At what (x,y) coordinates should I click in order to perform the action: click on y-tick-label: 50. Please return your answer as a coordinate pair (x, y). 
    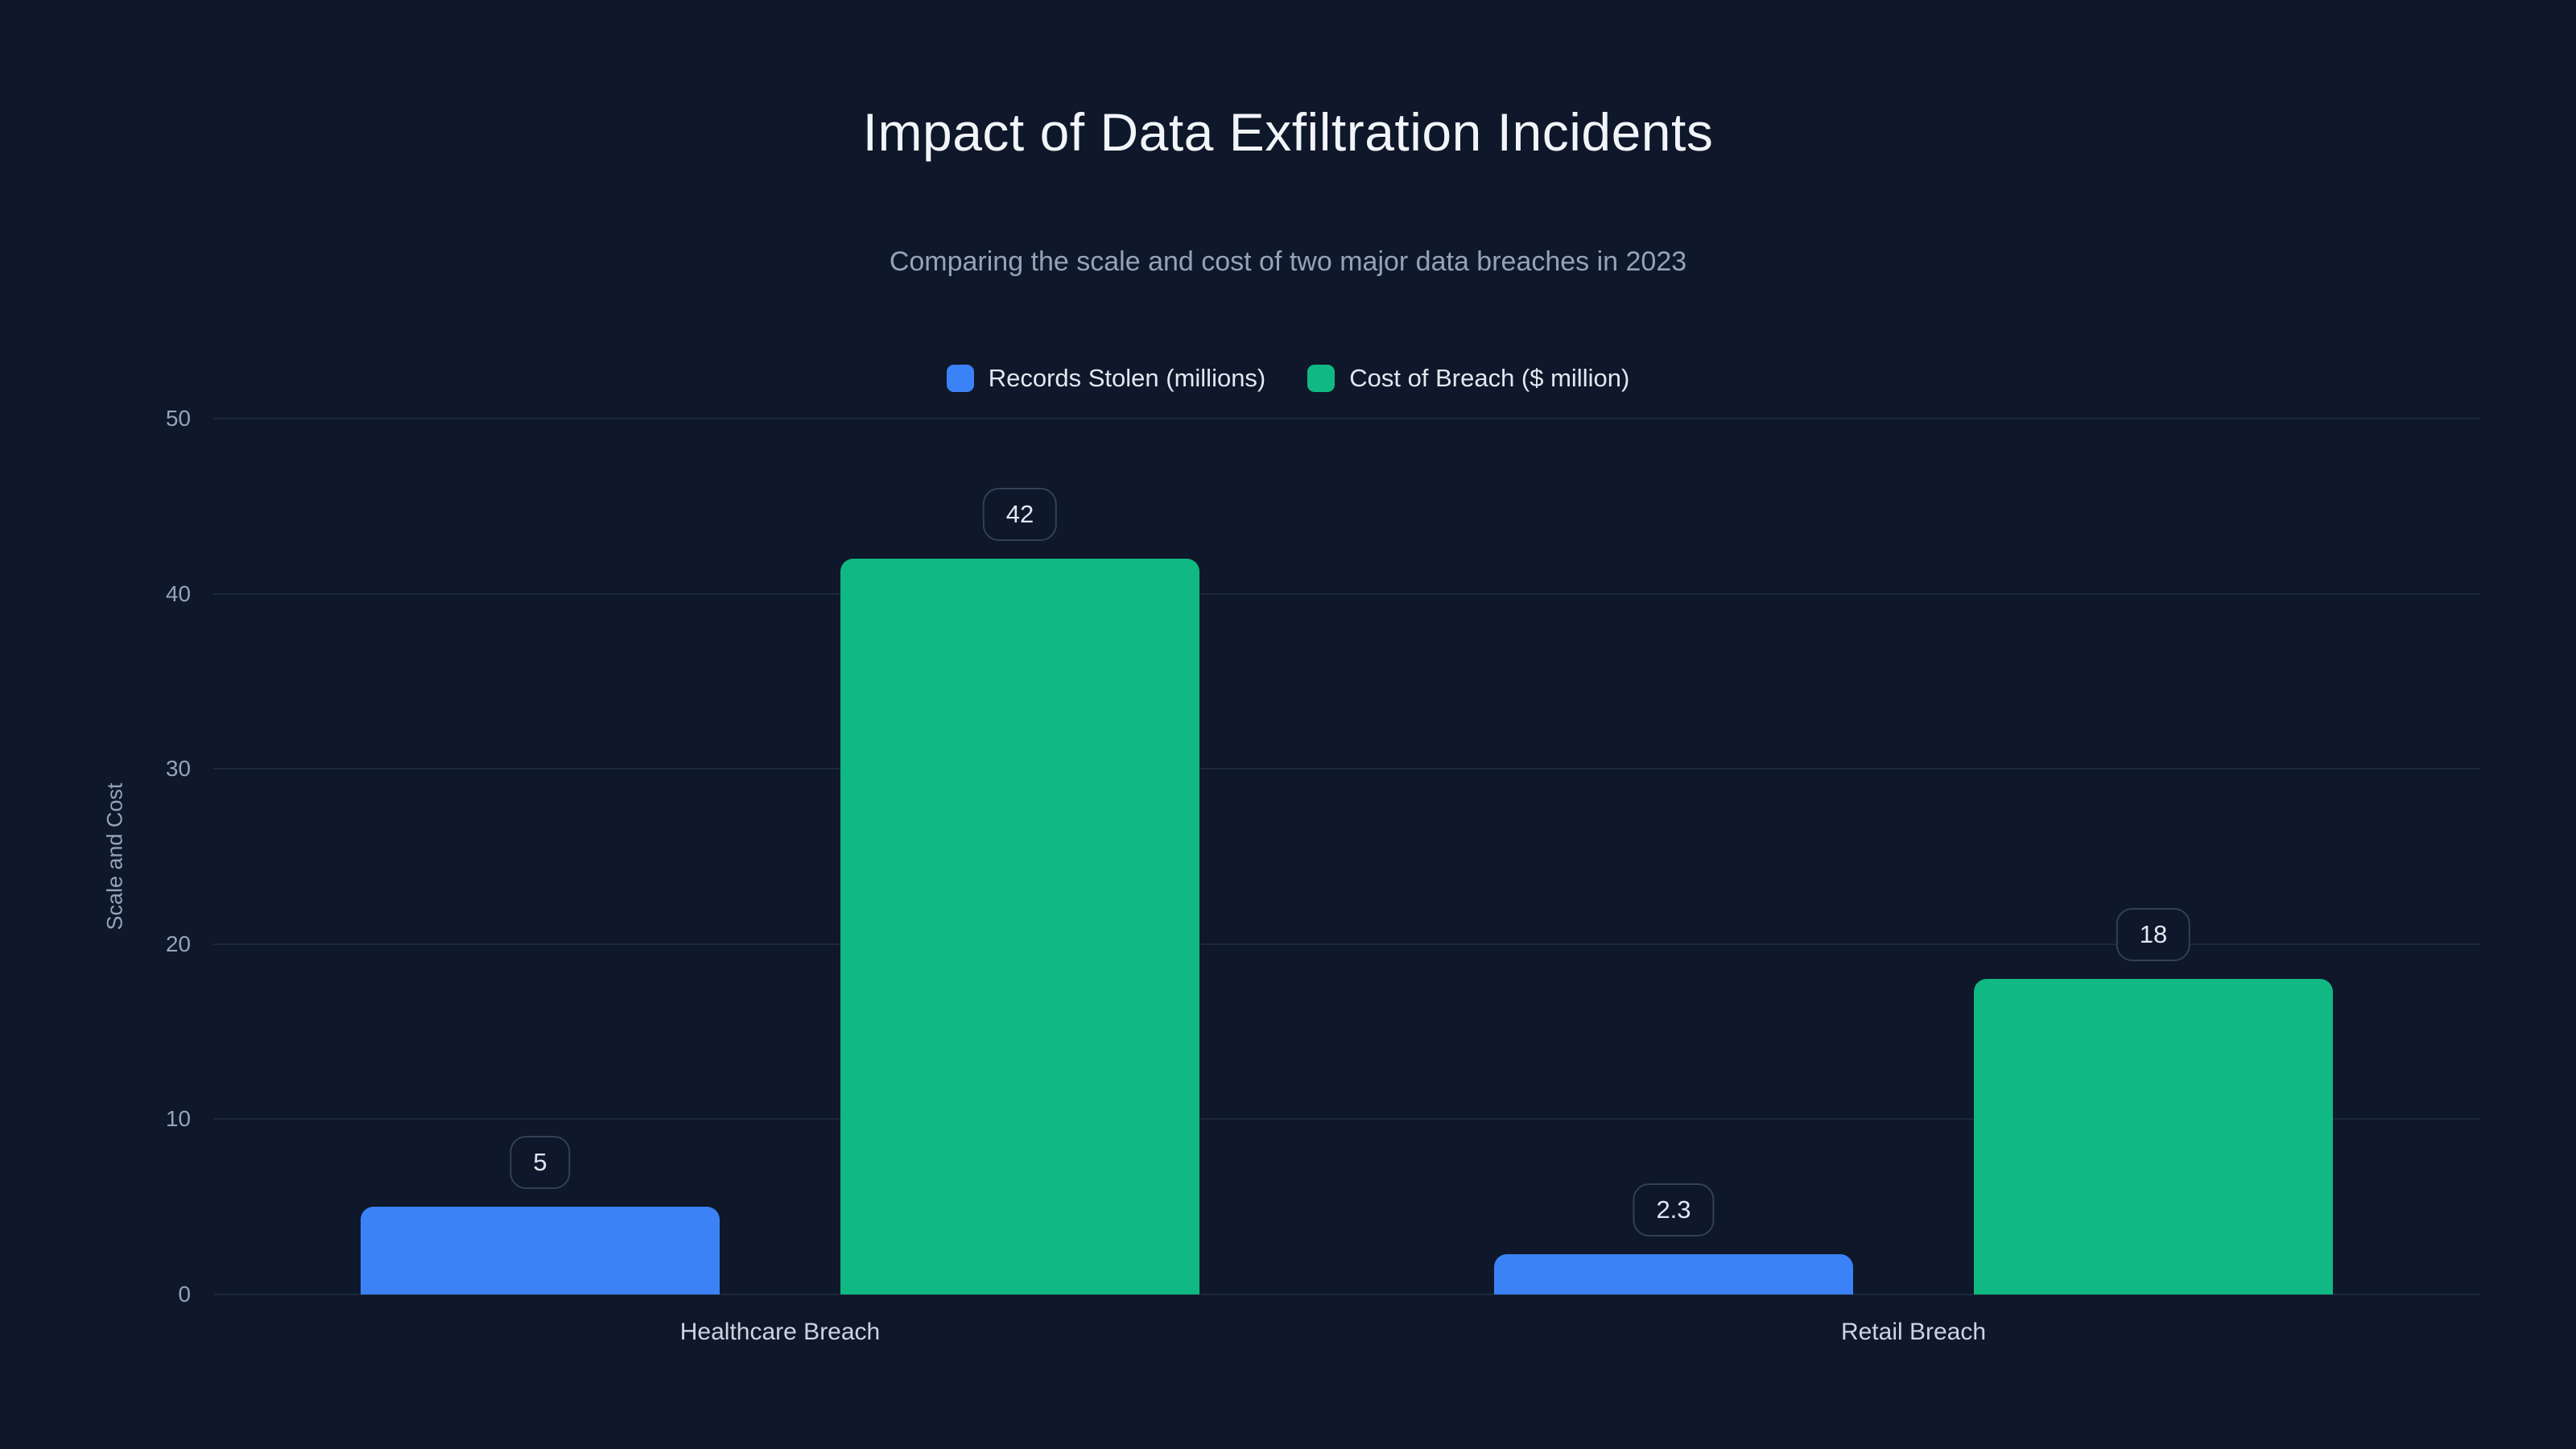
    Looking at the image, I should click on (178, 418).